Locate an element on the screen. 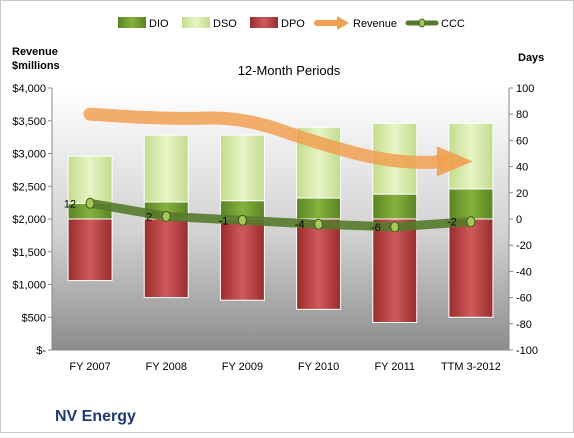 The height and width of the screenshot is (438, 574). legend-swatch-dio is located at coordinates (132, 22).